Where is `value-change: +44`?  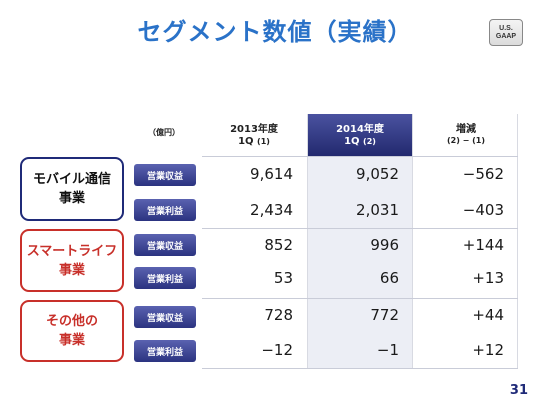
value-change: +44 is located at coordinates (488, 315).